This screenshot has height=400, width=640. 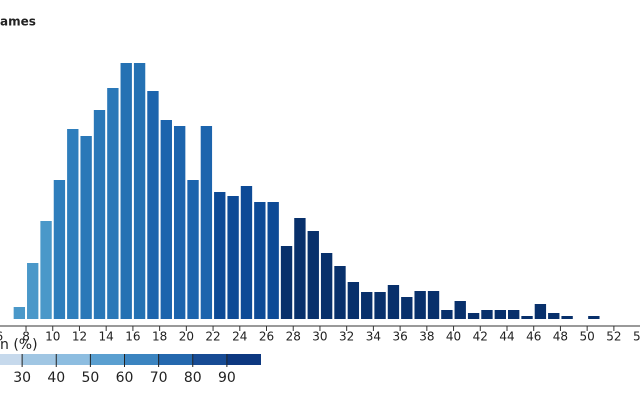 I want to click on colorbar-label: n (%), so click(x=19, y=345).